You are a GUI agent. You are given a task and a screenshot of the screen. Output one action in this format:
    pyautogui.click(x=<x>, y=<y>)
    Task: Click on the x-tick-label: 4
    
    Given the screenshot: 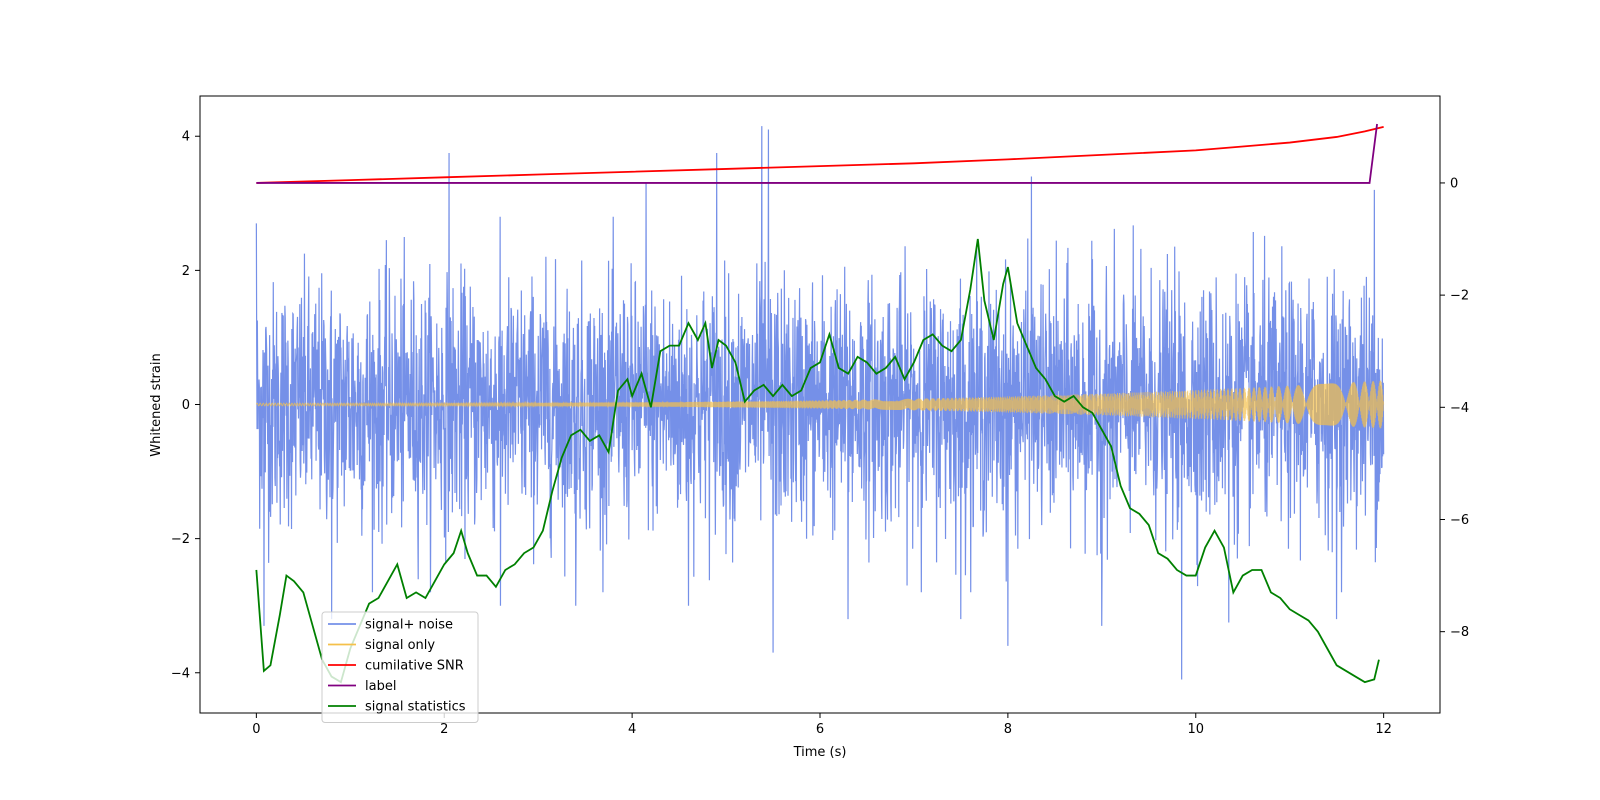 What is the action you would take?
    pyautogui.click(x=632, y=729)
    